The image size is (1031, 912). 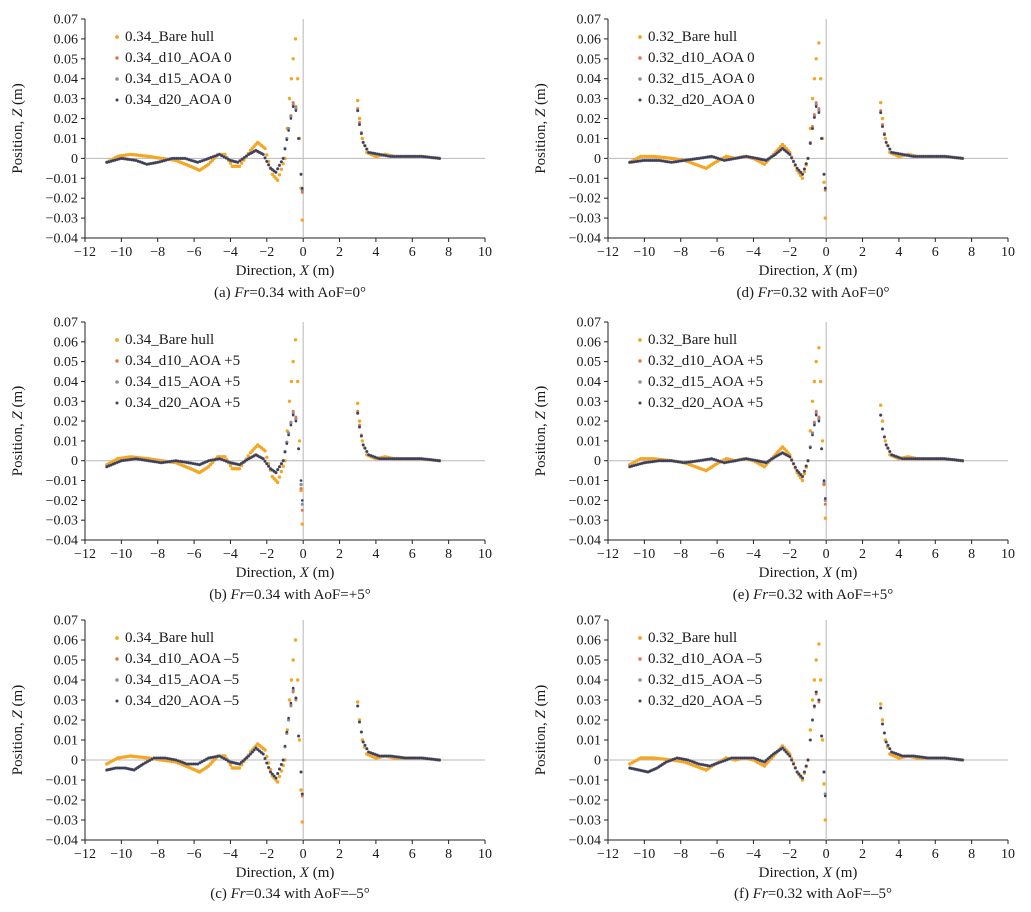 I want to click on x-tick-label: 6, so click(x=935, y=252).